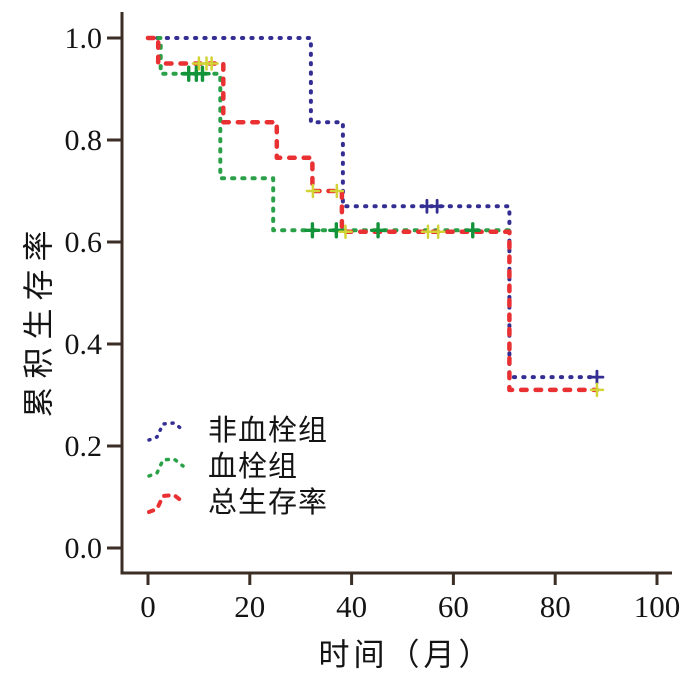 The image size is (700, 681). I want to click on x-tick-label: 100, so click(657, 606).